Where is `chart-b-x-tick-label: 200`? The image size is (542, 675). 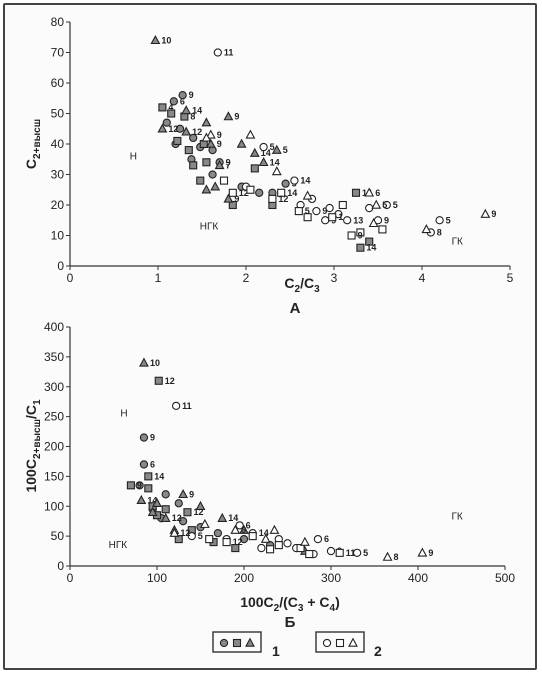
chart-b-x-tick-label: 200 is located at coordinates (244, 578).